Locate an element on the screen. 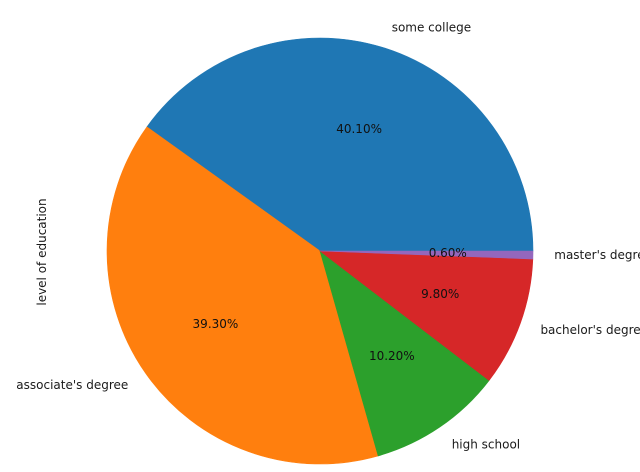  slice-percent-associate-s-degree: 39.30% is located at coordinates (216, 324).